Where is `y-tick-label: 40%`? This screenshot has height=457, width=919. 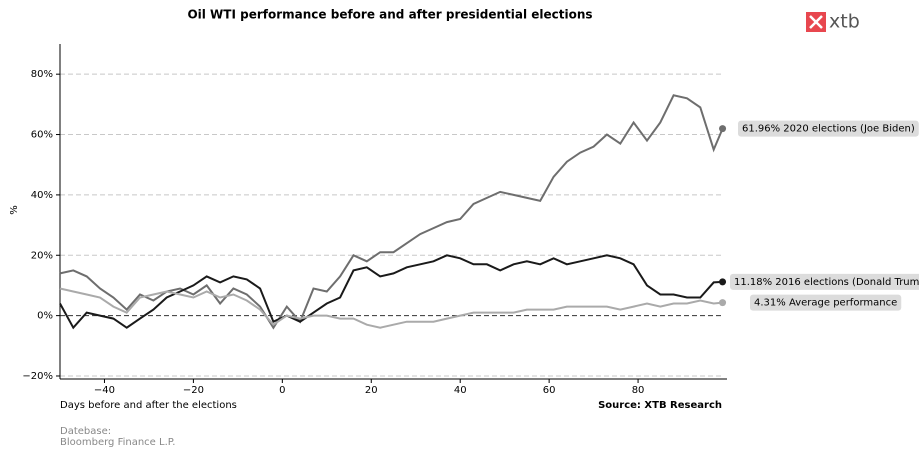 y-tick-label: 40% is located at coordinates (42, 195).